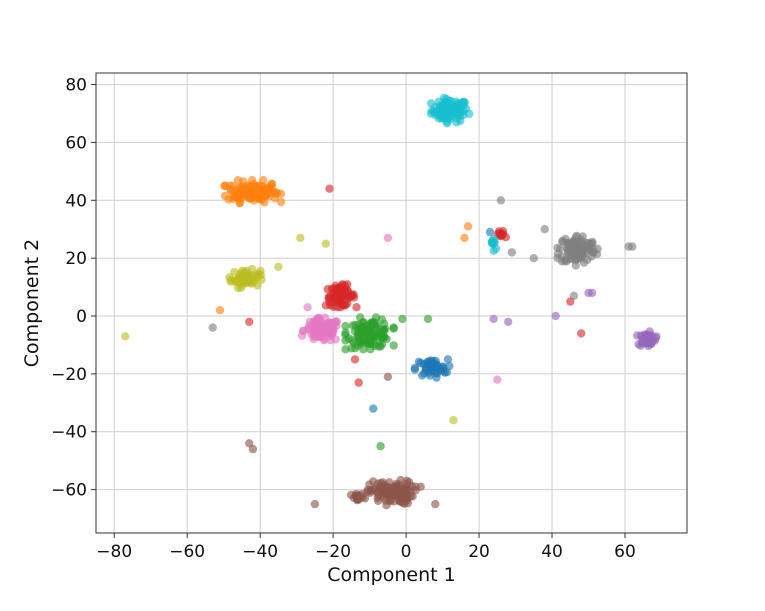  What do you see at coordinates (76, 143) in the screenshot?
I see `y-tick-label: 60` at bounding box center [76, 143].